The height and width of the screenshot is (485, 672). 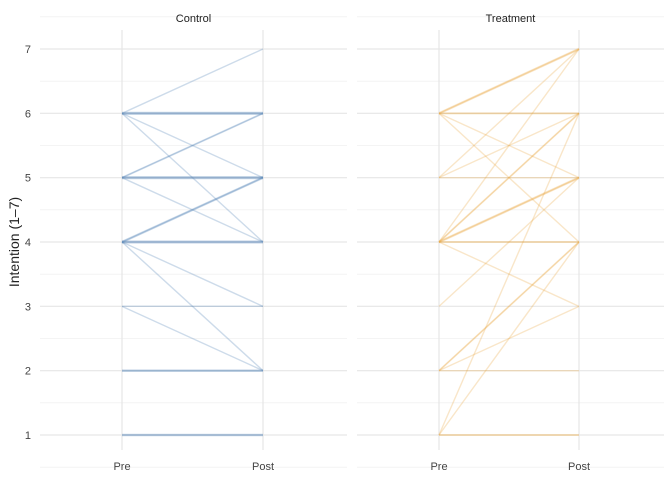 I want to click on y-tick-label: 3, so click(x=28, y=307).